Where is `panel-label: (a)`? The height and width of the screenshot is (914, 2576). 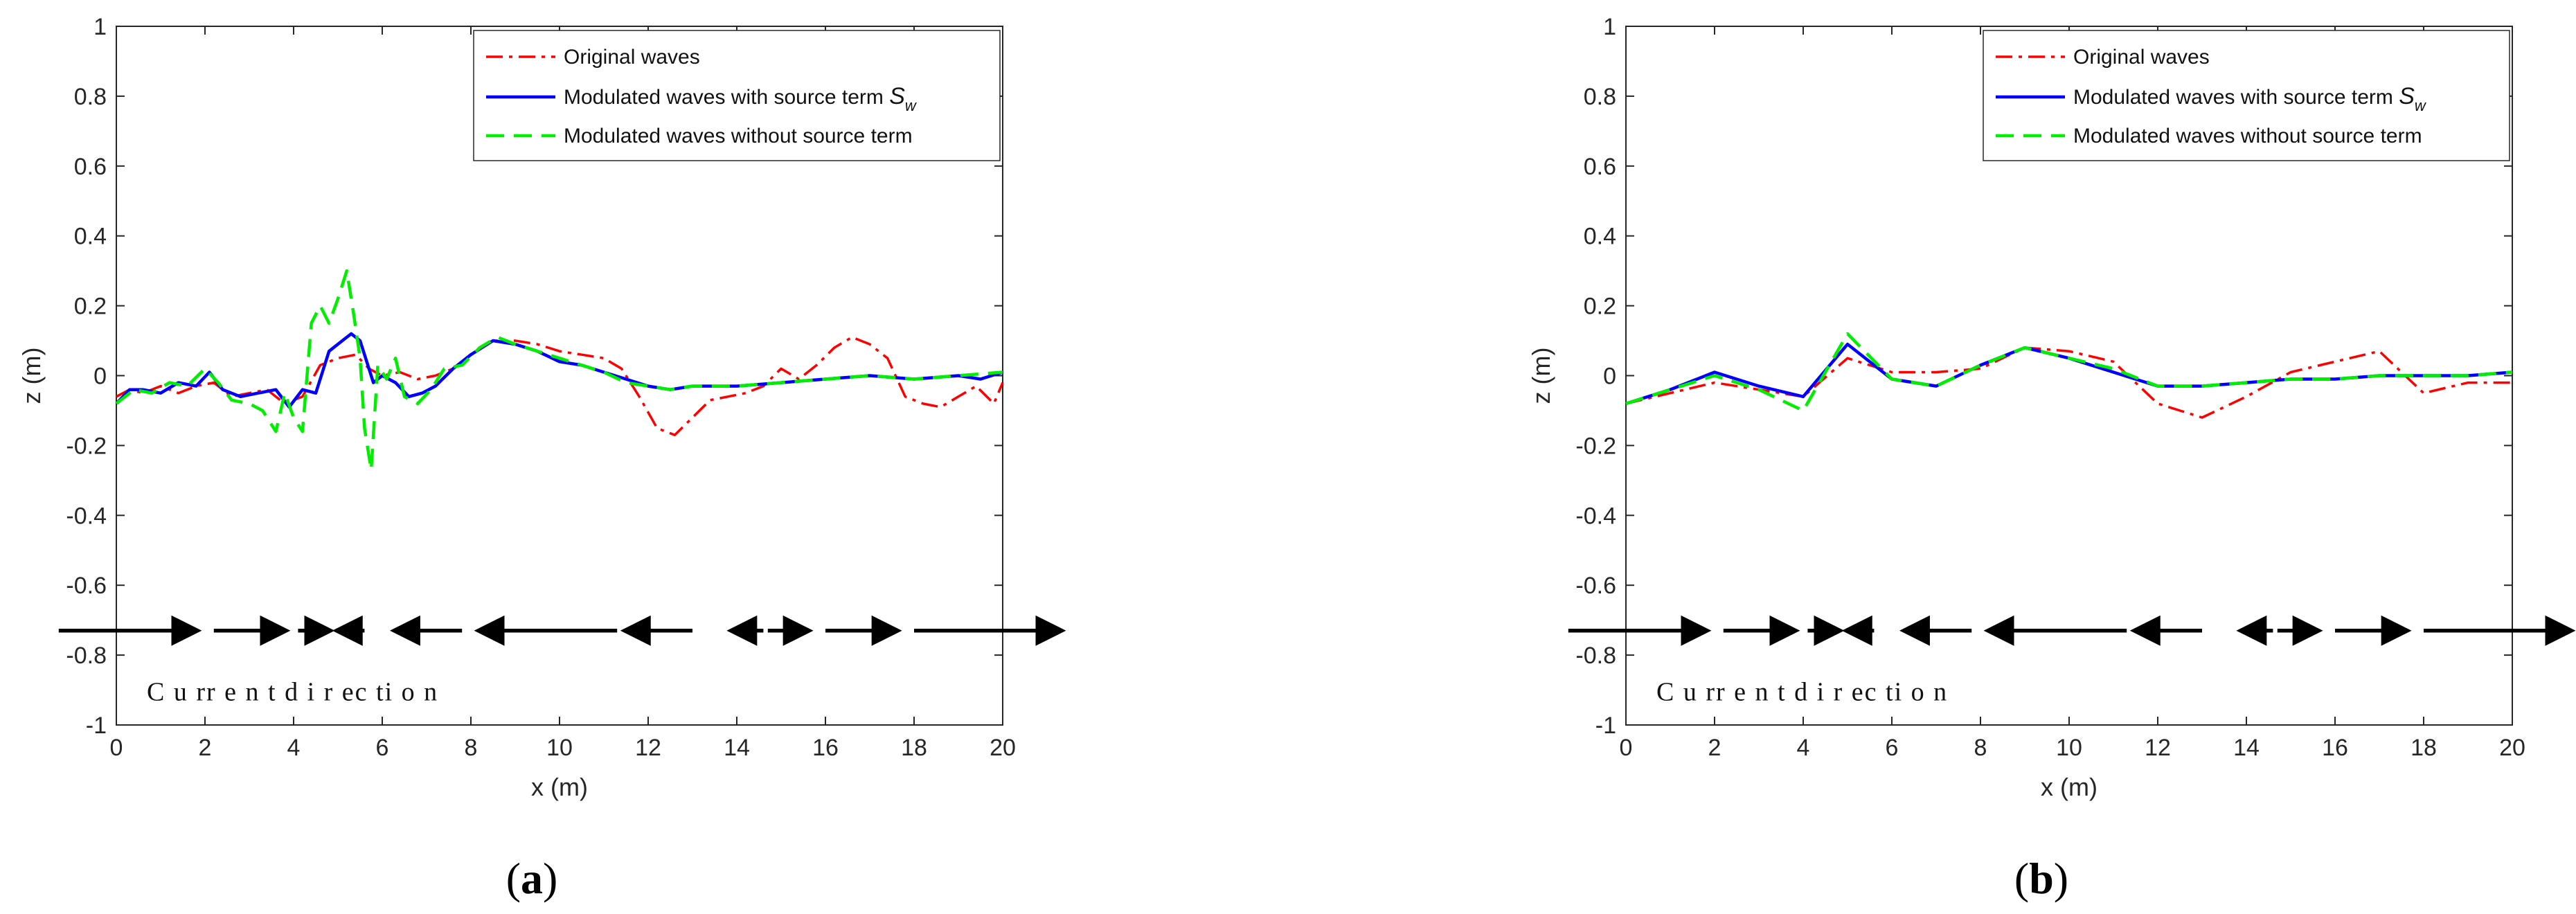 panel-label: (a) is located at coordinates (532, 878).